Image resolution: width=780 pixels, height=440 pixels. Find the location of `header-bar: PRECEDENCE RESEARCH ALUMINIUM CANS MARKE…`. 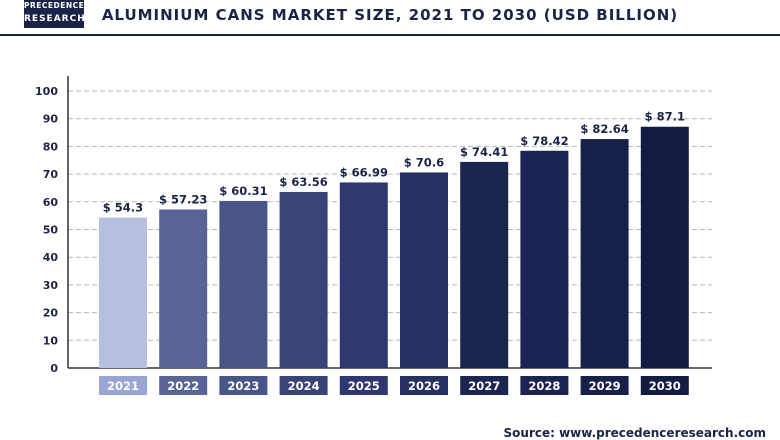

header-bar: PRECEDENCE RESEARCH ALUMINIUM CANS MARKE… is located at coordinates (390, 18).